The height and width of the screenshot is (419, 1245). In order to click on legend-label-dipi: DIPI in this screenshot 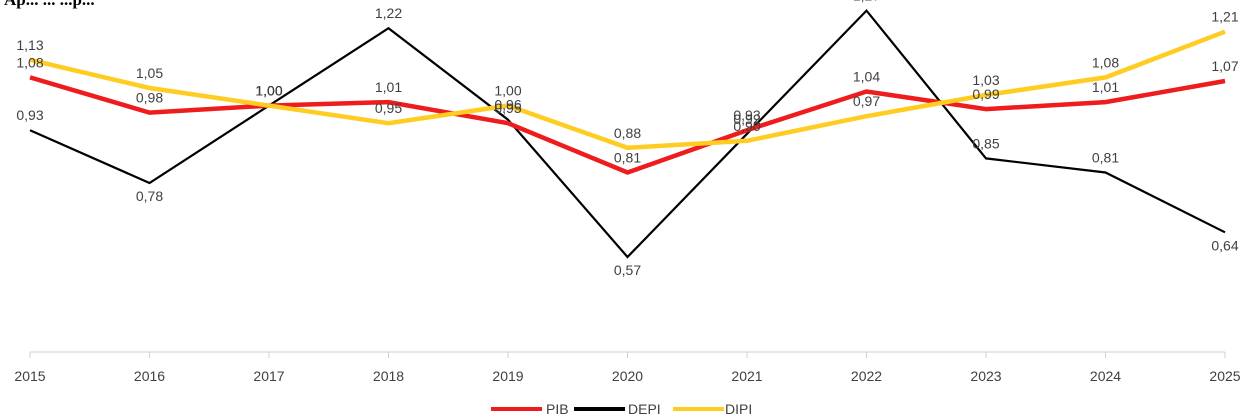, I will do `click(738, 409)`.